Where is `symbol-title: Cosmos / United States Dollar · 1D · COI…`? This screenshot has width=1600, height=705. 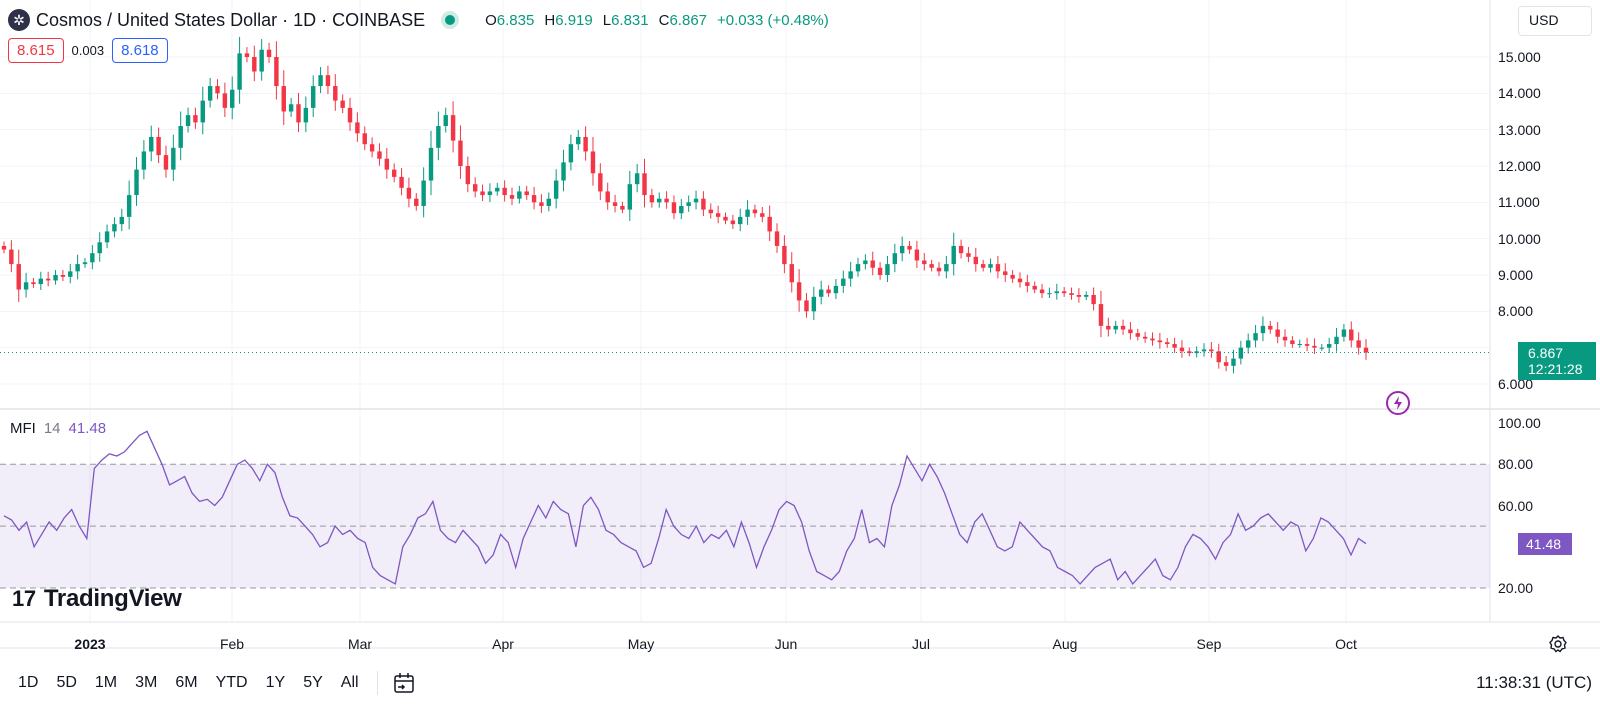
symbol-title: Cosmos / United States Dollar · 1D · COI… is located at coordinates (231, 19).